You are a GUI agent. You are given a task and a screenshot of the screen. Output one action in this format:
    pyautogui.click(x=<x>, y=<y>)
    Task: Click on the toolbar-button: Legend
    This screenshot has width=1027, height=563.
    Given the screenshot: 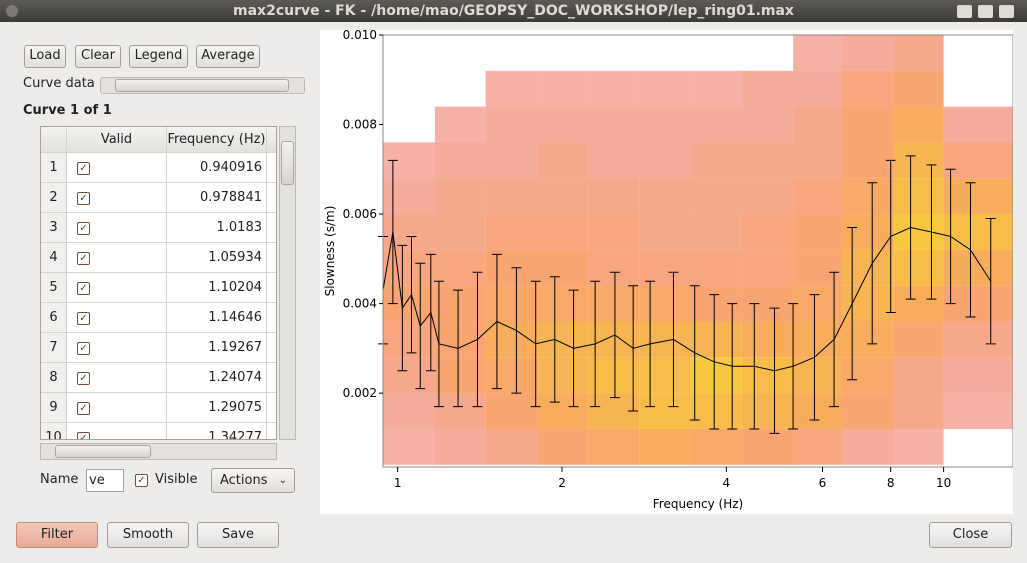 What is the action you would take?
    pyautogui.click(x=158, y=56)
    